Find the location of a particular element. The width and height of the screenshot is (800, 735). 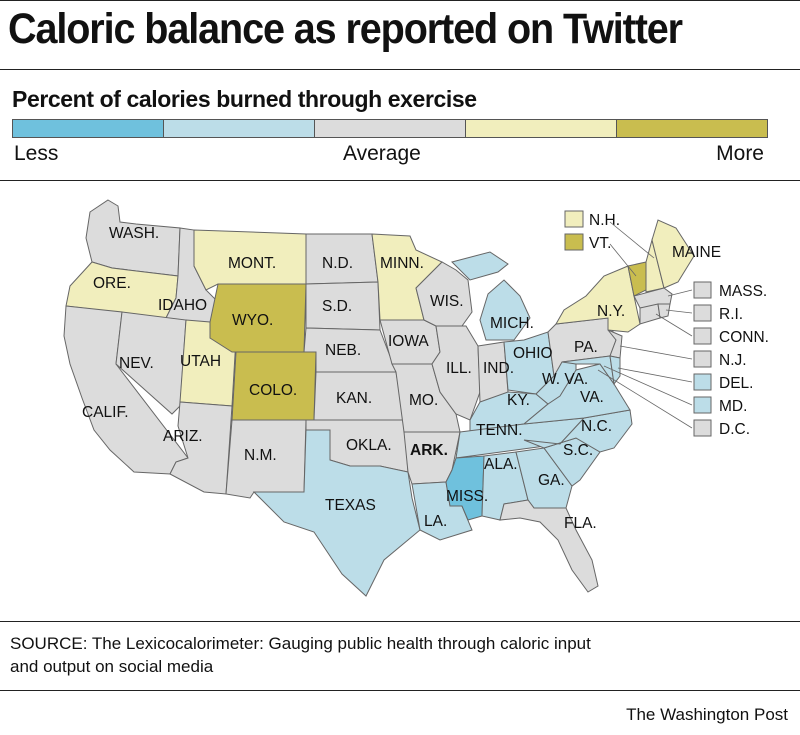

small-state-swatch-nj is located at coordinates (702, 359).